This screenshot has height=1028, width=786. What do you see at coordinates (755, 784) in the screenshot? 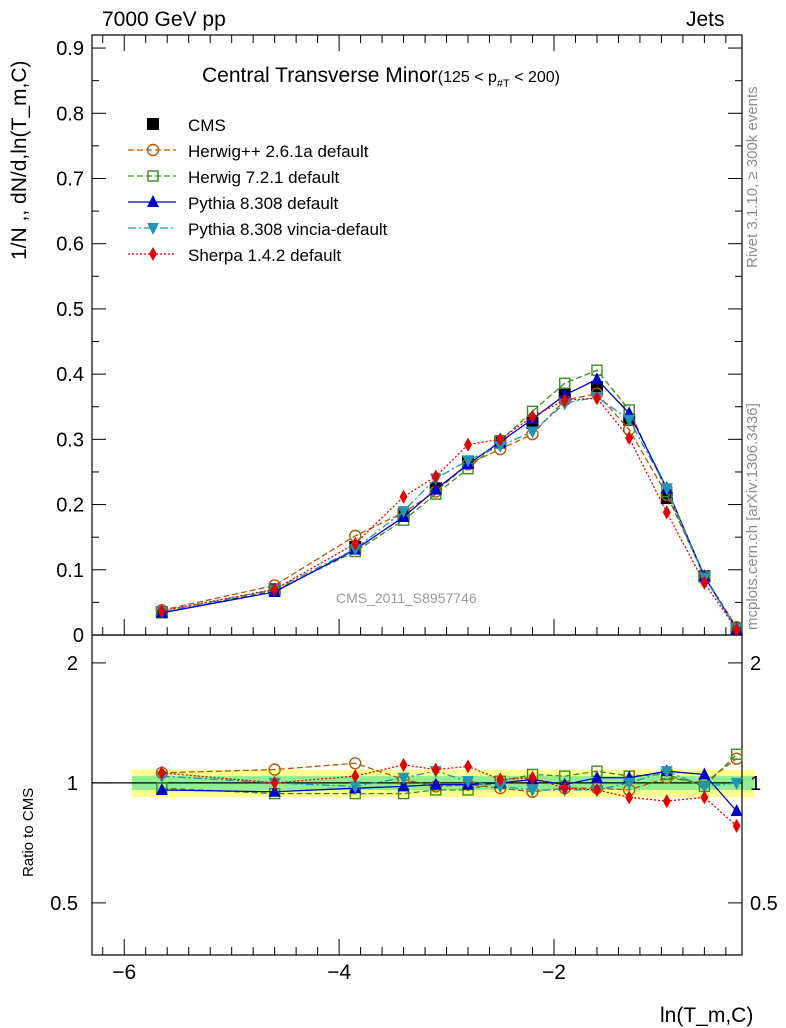
I see `y-tick-label-ratio-right: 1` at bounding box center [755, 784].